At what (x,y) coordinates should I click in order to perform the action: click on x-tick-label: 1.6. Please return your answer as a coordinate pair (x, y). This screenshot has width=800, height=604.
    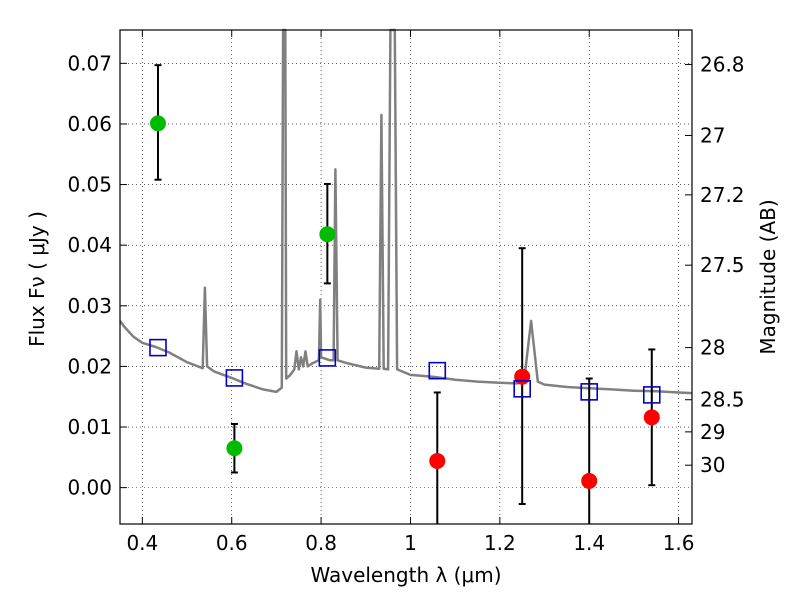
    Looking at the image, I should click on (679, 543).